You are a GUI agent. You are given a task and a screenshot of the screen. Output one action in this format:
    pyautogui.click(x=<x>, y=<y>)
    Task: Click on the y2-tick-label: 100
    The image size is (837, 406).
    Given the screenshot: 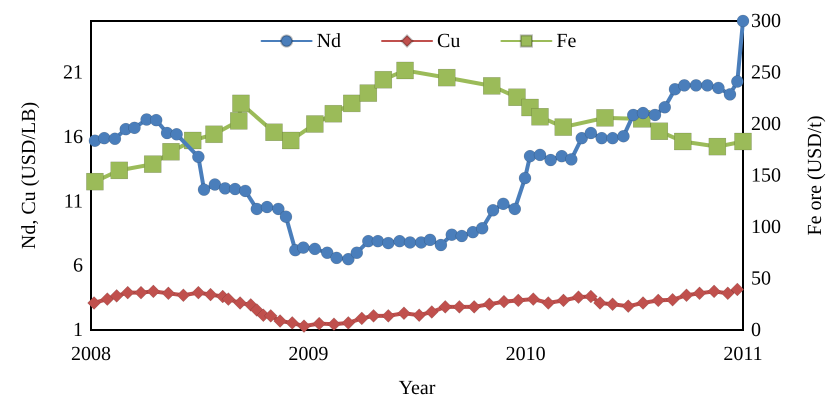 What is the action you would take?
    pyautogui.click(x=766, y=227)
    